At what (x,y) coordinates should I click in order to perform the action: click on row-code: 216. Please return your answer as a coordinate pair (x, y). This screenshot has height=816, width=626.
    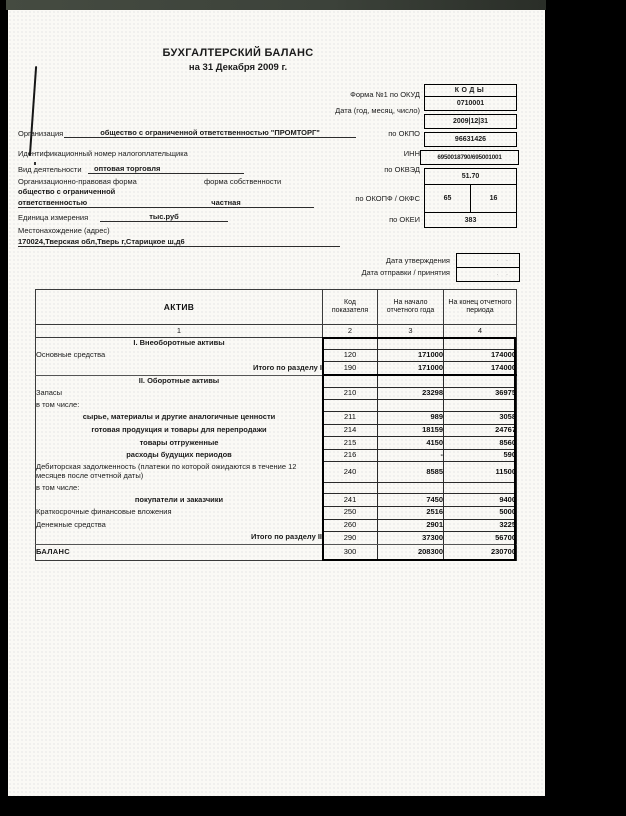
    Looking at the image, I should click on (350, 455).